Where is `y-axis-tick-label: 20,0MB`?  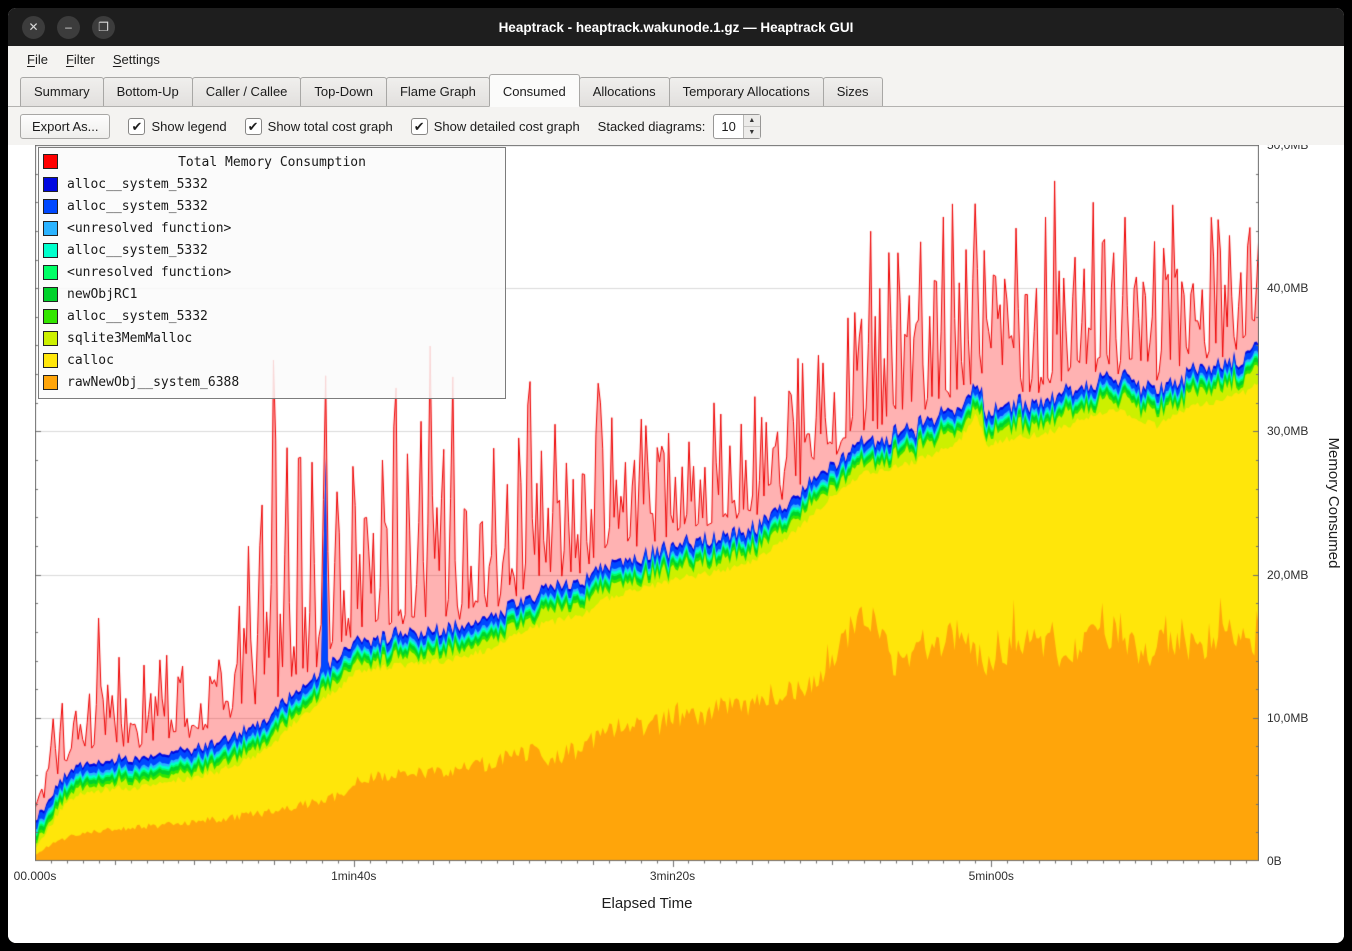
y-axis-tick-label: 20,0MB is located at coordinates (1288, 574).